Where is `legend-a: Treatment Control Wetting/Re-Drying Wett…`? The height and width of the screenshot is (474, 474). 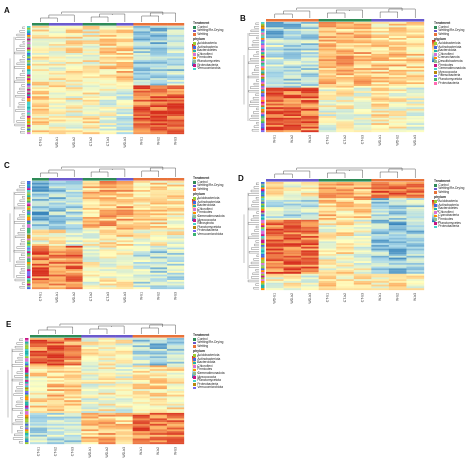 legend-a: Treatment Control Wetting/Re-Drying Wett… is located at coordinates (208, 47).